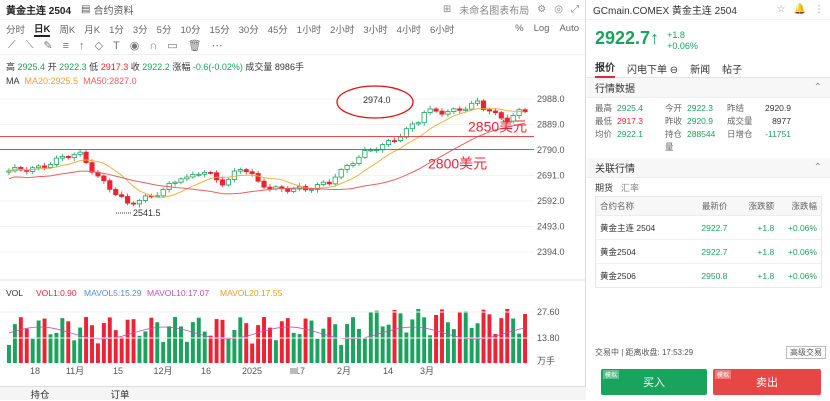 The image size is (830, 401). I want to click on advanced-trade-button: 高级交易, so click(806, 352).